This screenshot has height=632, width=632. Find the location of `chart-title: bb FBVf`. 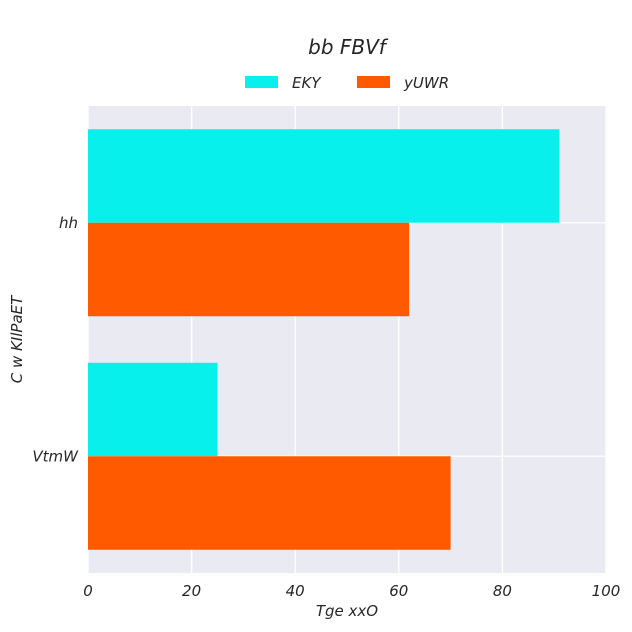

chart-title: bb FBVf is located at coordinates (348, 47).